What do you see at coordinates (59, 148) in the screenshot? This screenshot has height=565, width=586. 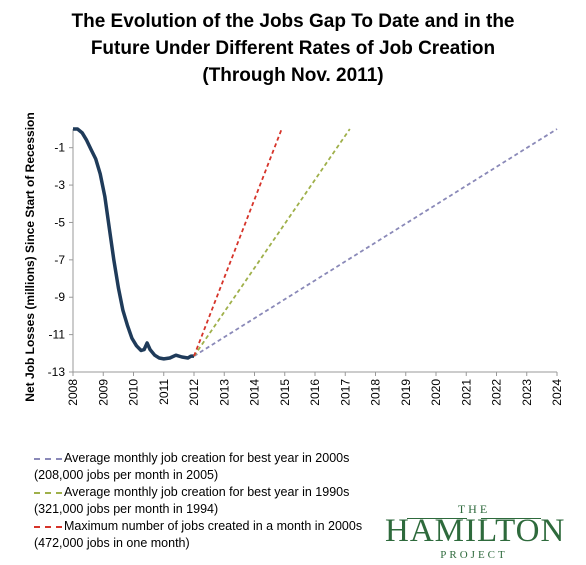 I see `y-tick-label: -1` at bounding box center [59, 148].